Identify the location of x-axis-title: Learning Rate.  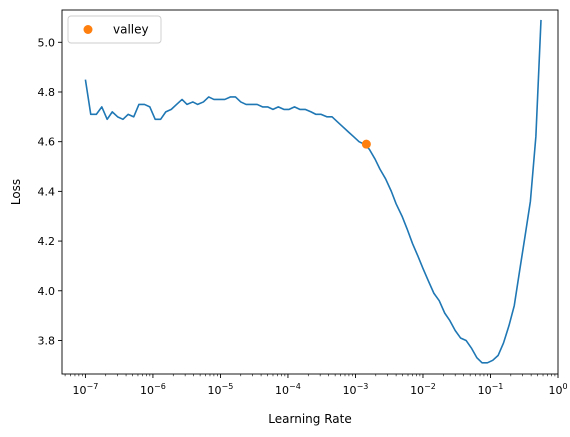
(309, 419).